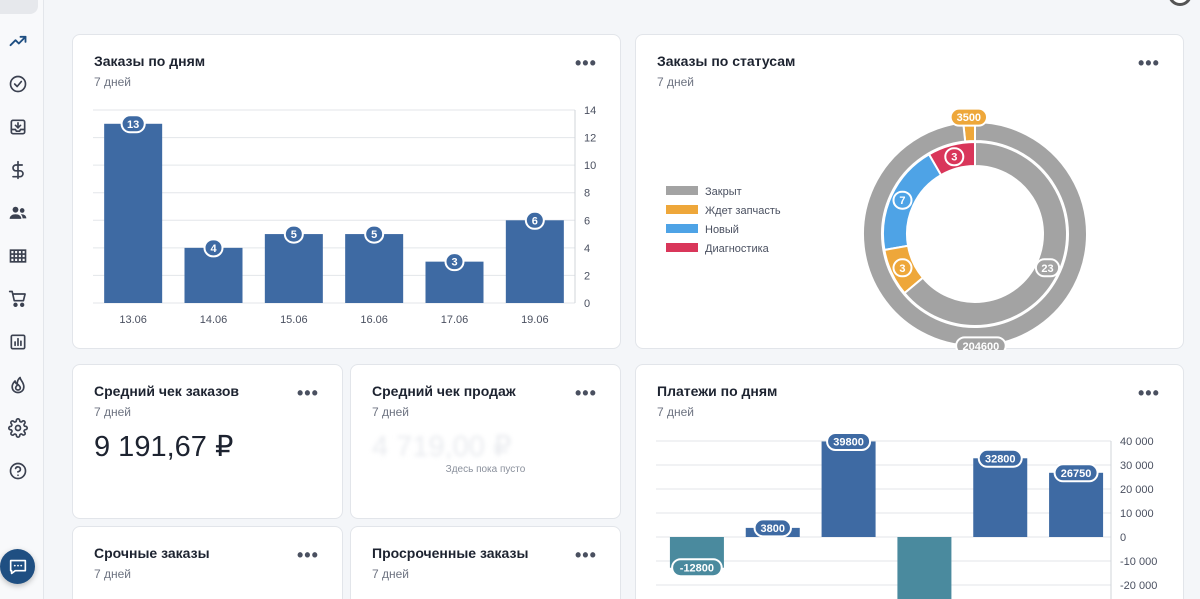 The height and width of the screenshot is (599, 1200). I want to click on svg-text: -12800, so click(697, 569).